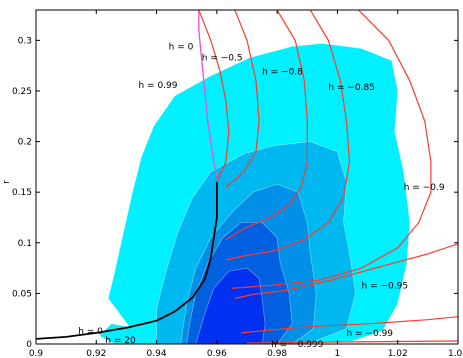 The height and width of the screenshot is (358, 463). What do you see at coordinates (22, 294) in the screenshot?
I see `y-tick-label: 0.05` at bounding box center [22, 294].